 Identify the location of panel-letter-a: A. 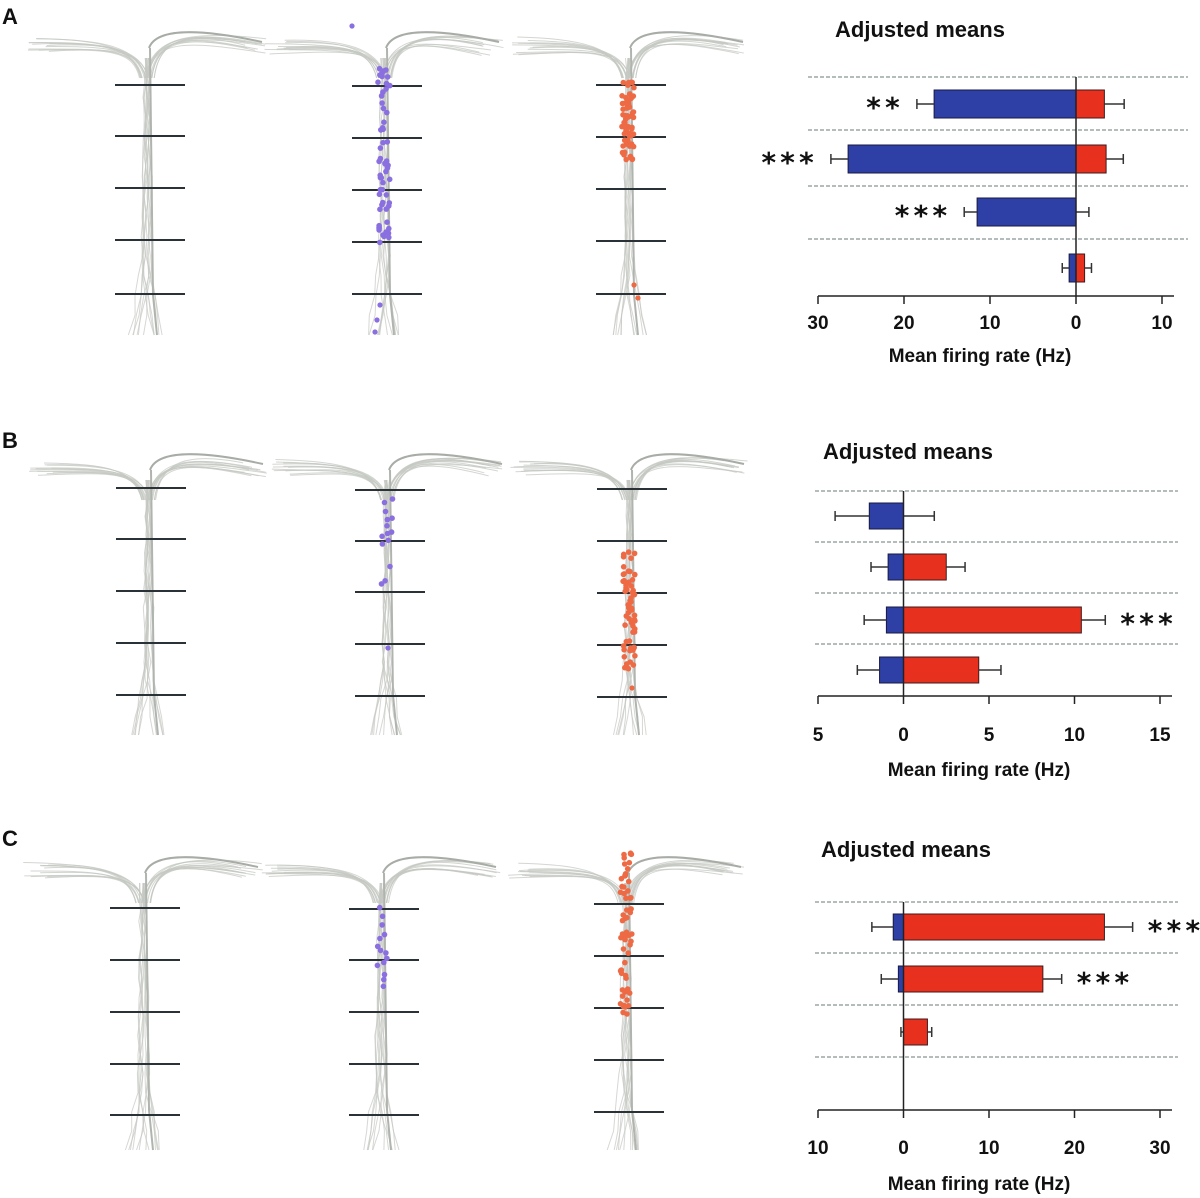
(10, 16).